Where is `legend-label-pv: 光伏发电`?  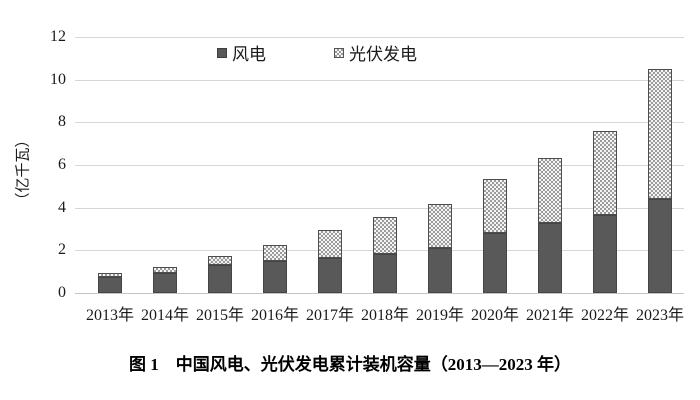 legend-label-pv: 光伏发电 is located at coordinates (383, 54).